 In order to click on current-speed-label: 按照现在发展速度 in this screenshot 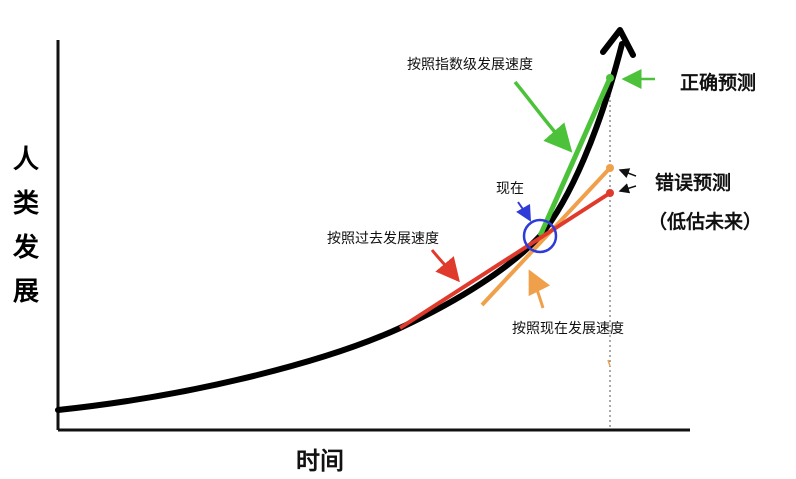, I will do `click(568, 329)`.